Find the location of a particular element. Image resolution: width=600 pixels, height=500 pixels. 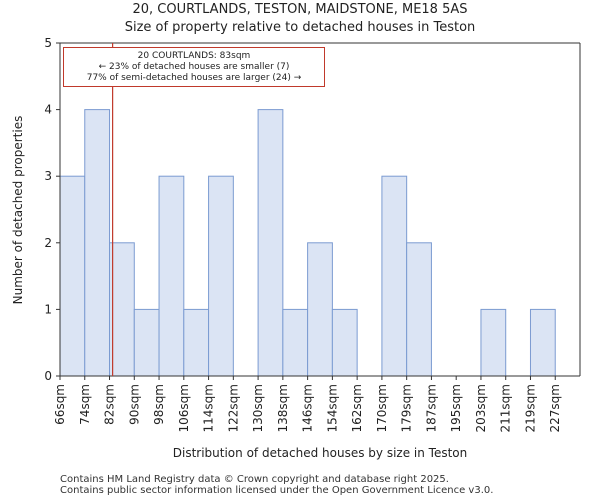

bar-179sqm is located at coordinates (419, 309).